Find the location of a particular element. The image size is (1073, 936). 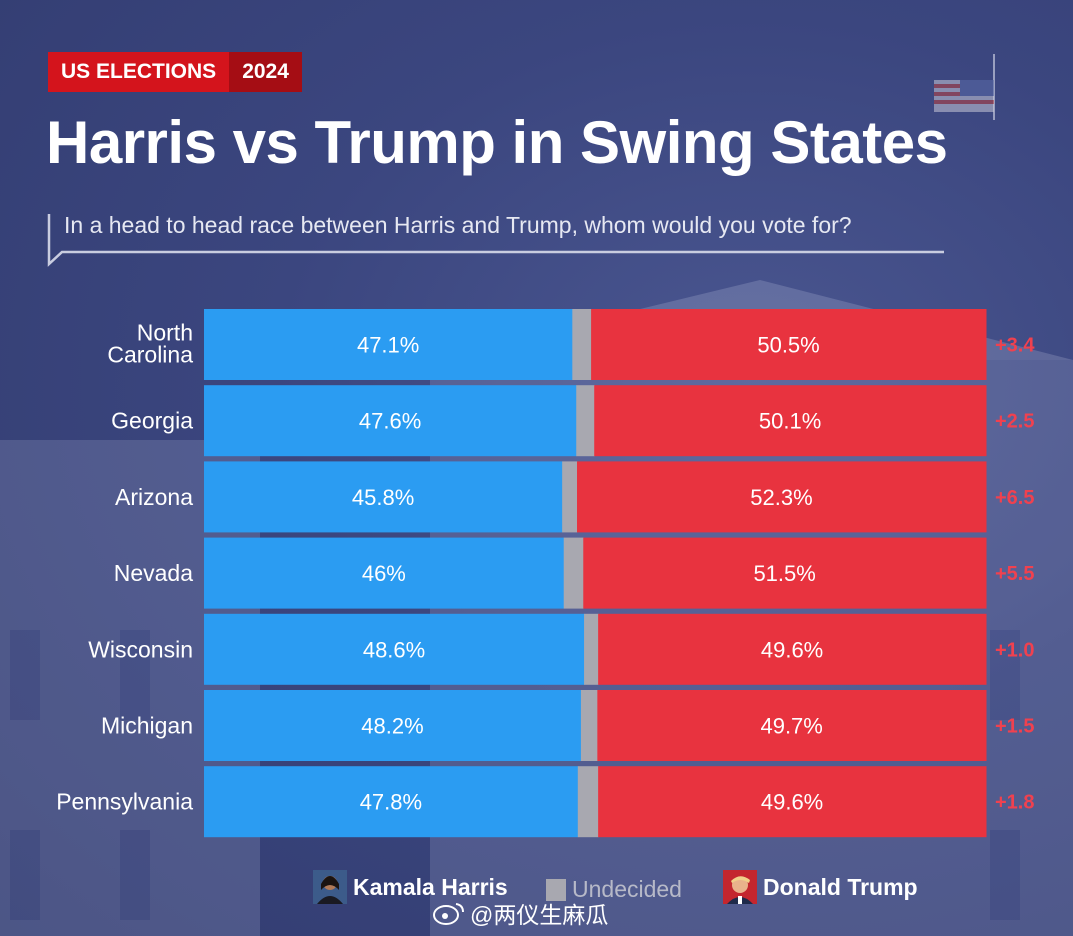

flag-icon is located at coordinates (964, 87).